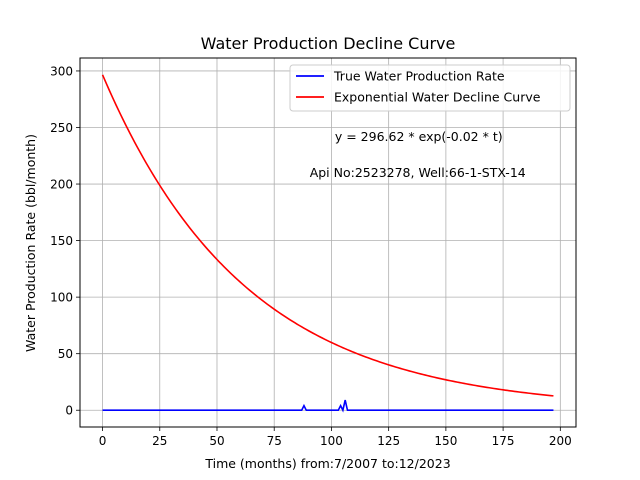 The image size is (640, 480). I want to click on legend-label: True Water Production Rate, so click(419, 76).